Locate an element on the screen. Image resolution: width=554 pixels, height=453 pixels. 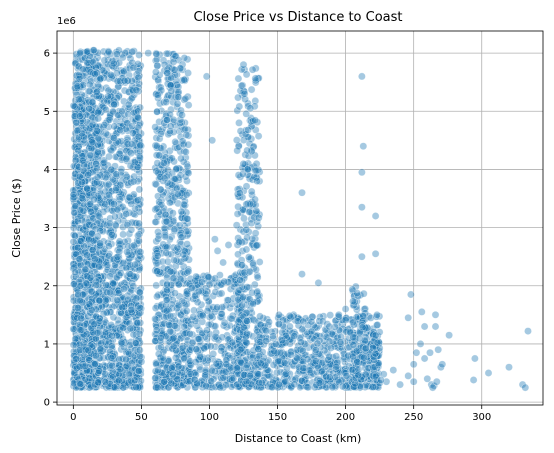
x-tick-label: 0 is located at coordinates (73, 417).